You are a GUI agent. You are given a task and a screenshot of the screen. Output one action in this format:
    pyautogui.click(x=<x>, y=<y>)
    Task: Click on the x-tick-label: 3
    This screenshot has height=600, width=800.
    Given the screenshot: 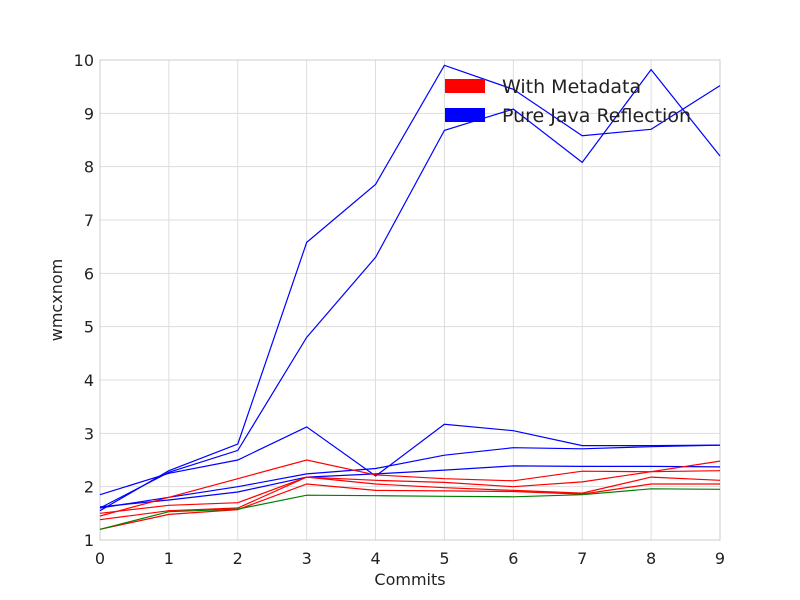 What is the action you would take?
    pyautogui.click(x=307, y=558)
    